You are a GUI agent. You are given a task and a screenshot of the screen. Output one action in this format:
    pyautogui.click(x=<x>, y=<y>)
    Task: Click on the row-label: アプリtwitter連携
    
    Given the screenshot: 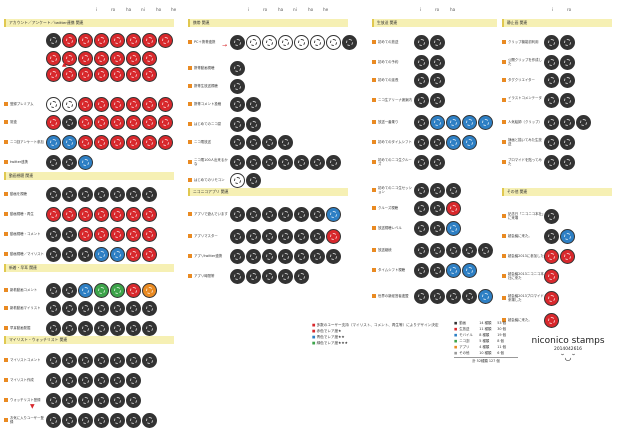 What is the action you would take?
    pyautogui.click(x=209, y=256)
    